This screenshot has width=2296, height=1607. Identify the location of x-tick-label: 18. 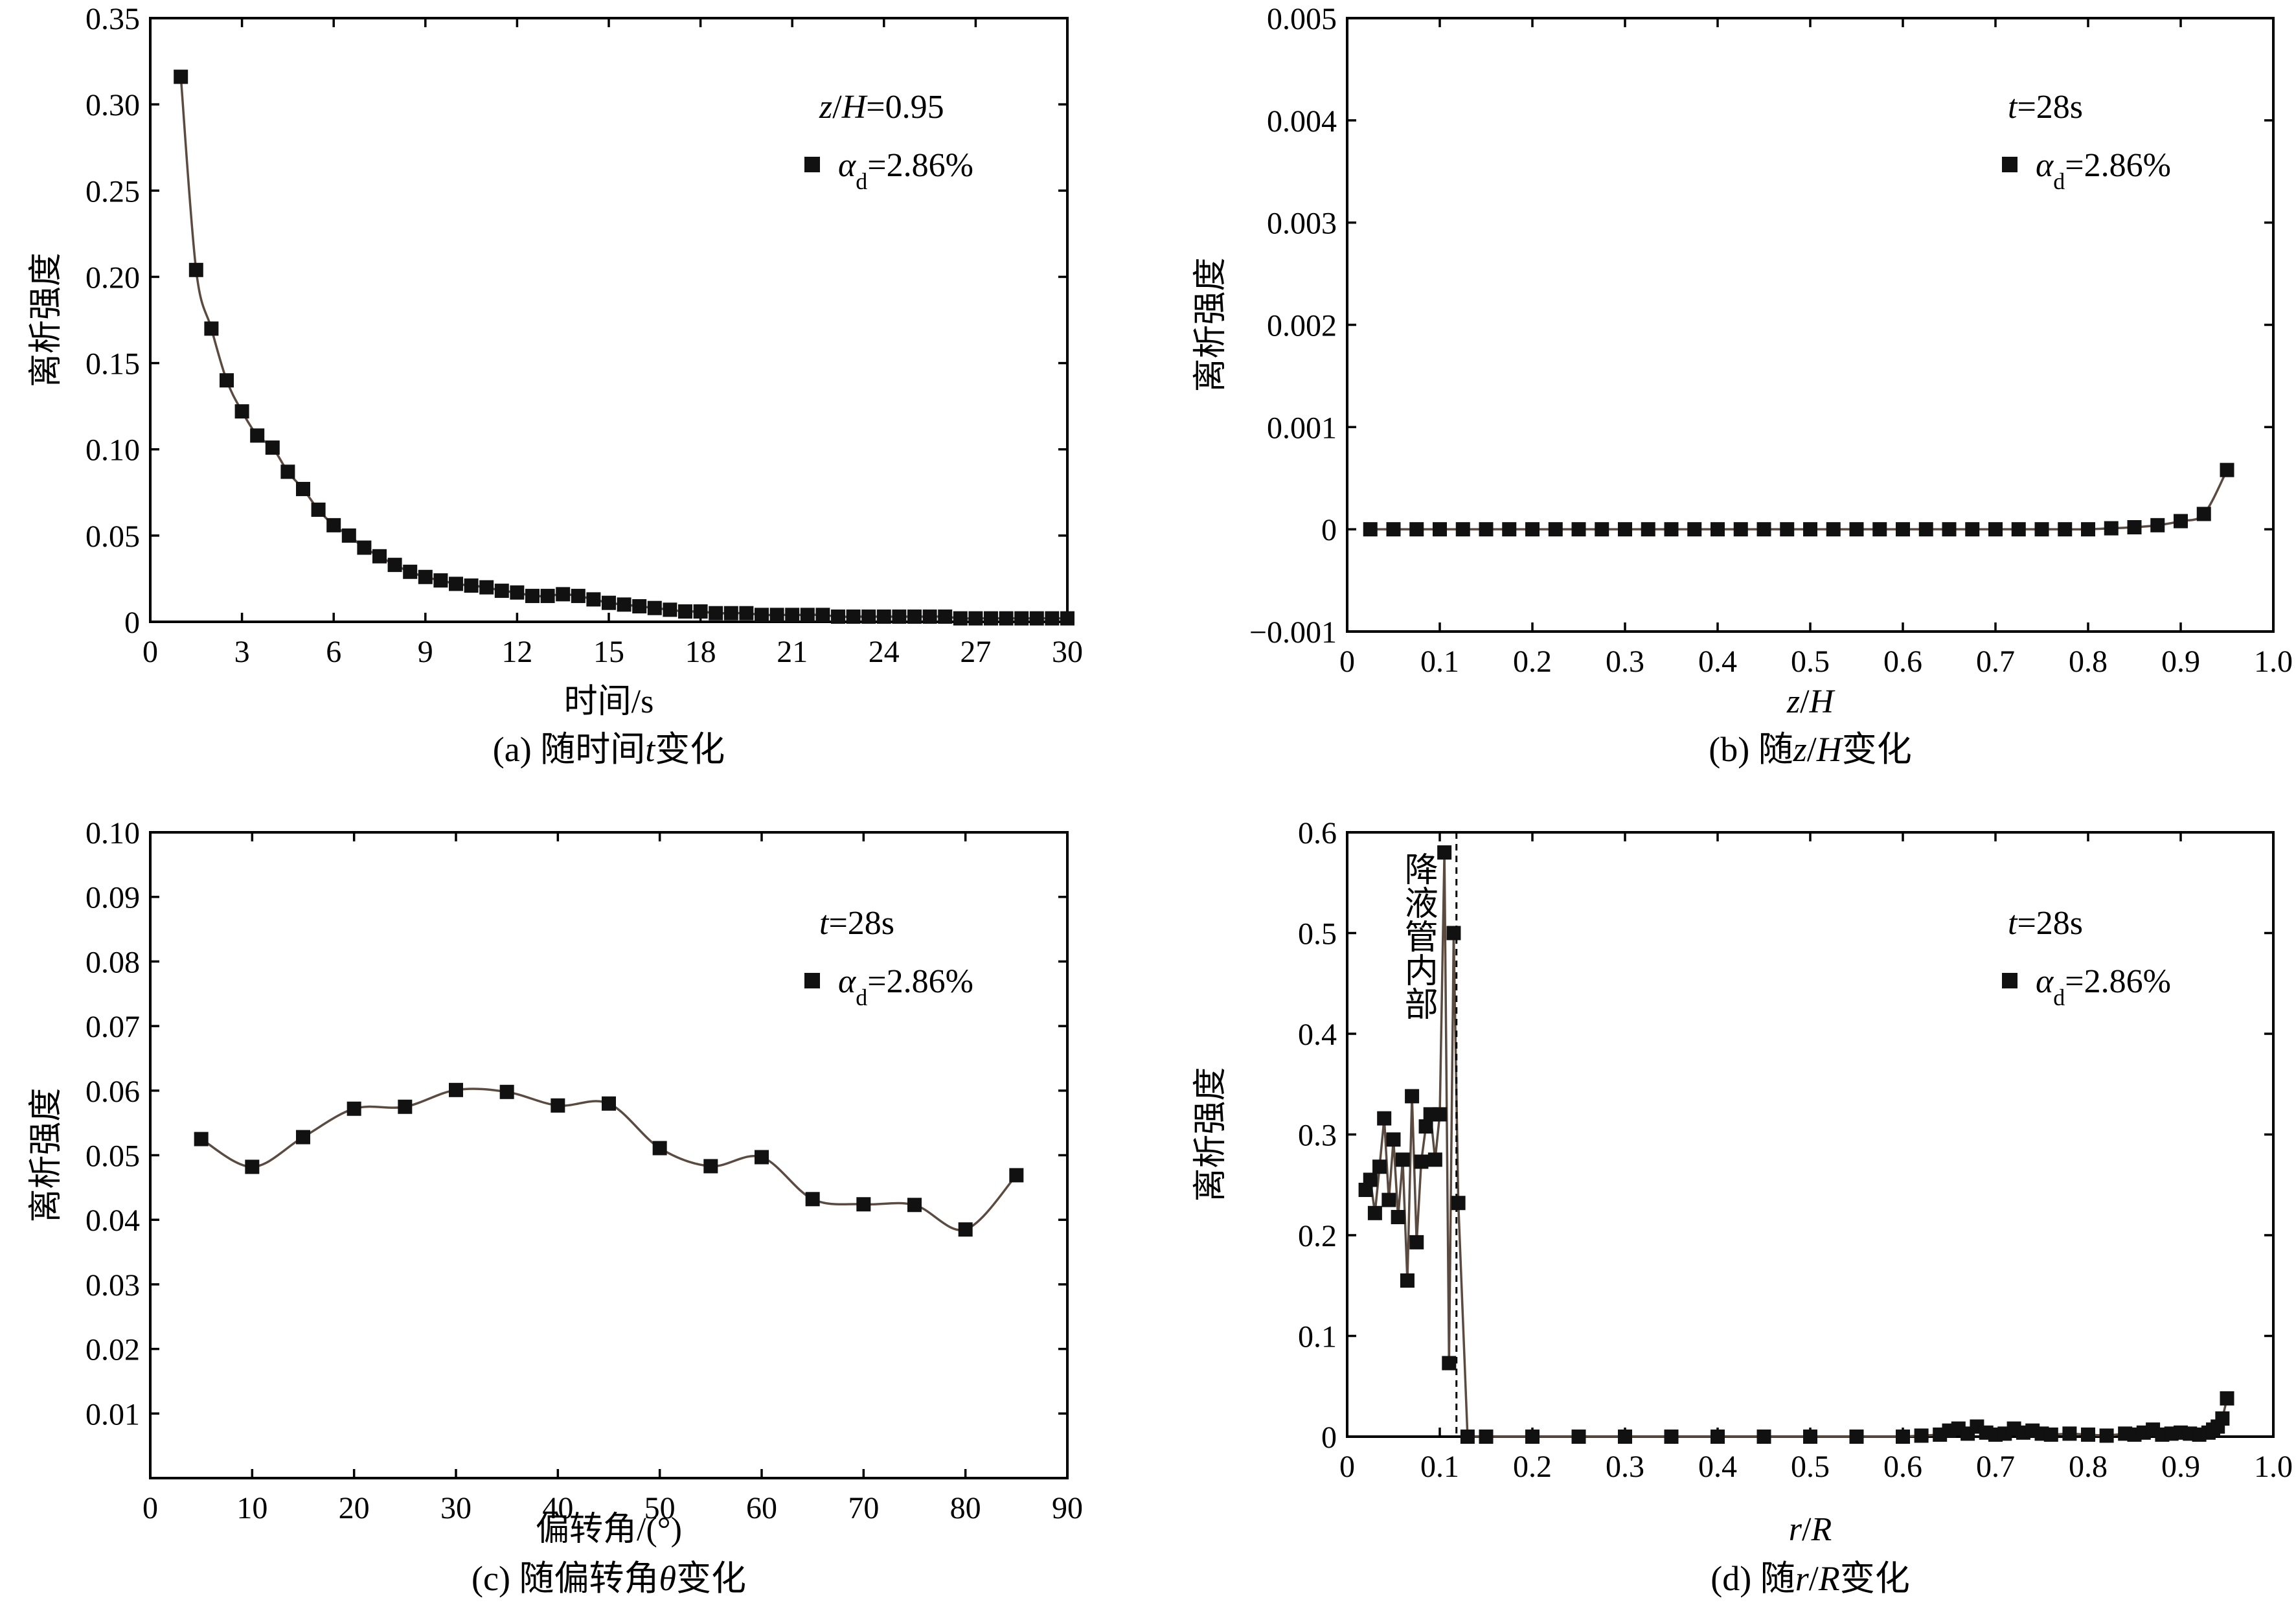
(700, 652).